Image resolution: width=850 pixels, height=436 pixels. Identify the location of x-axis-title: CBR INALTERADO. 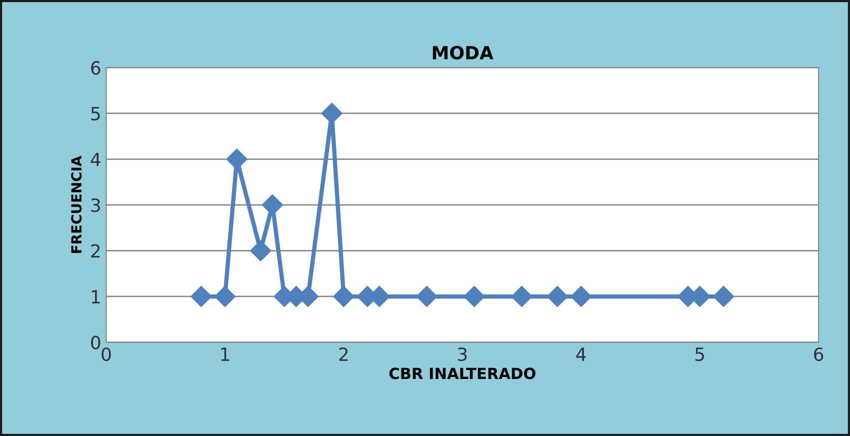
(462, 374).